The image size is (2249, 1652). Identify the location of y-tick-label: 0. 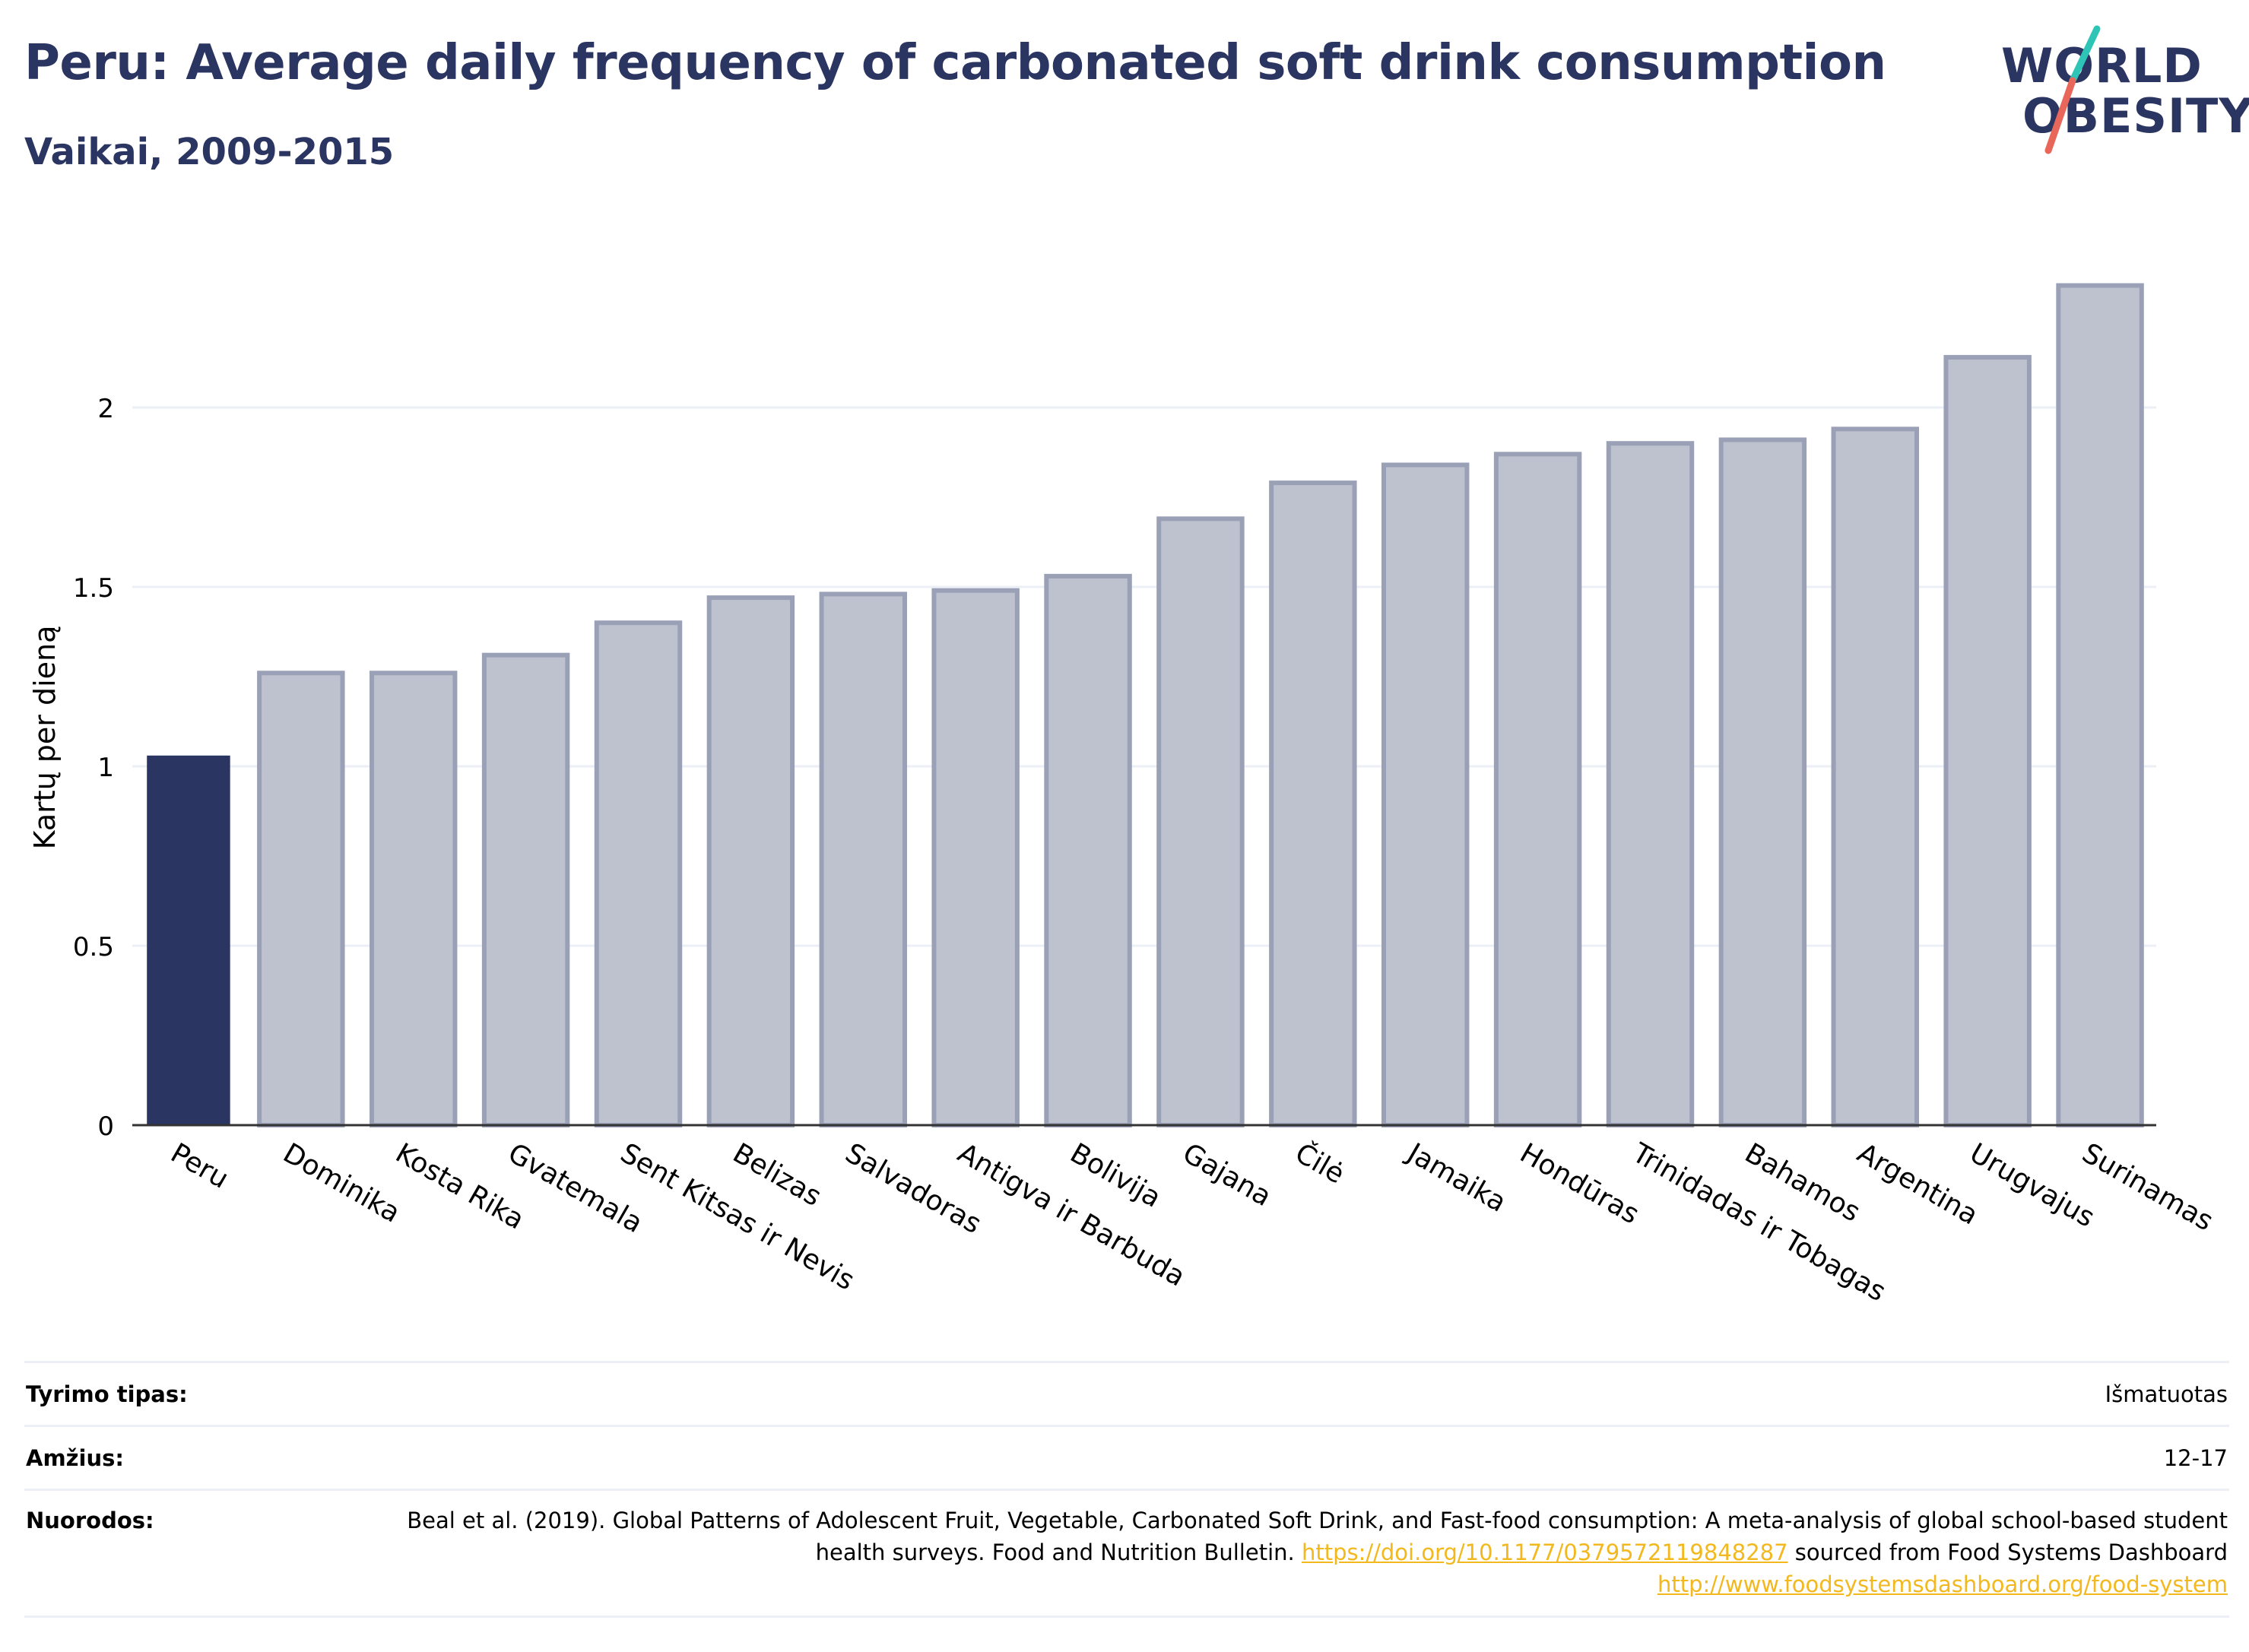
(105, 1126).